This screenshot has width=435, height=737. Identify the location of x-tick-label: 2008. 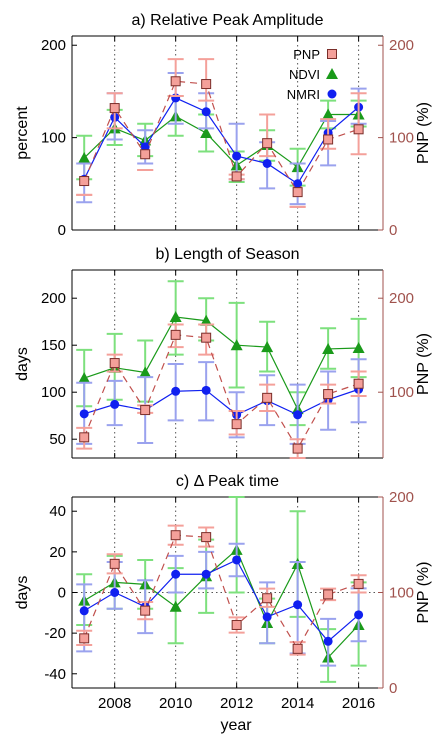
(114, 703).